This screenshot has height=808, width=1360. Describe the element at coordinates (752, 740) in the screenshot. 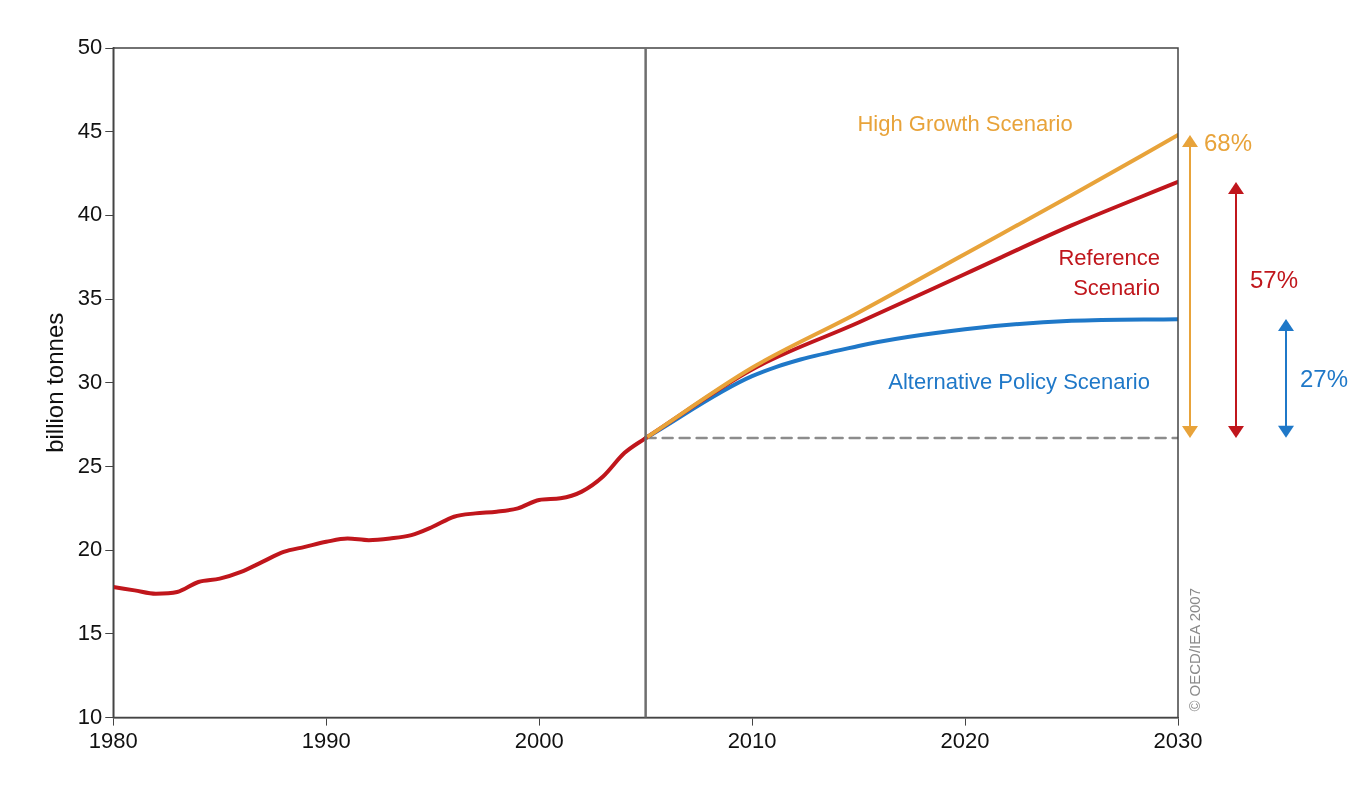

I see `x-tick-label: 2010` at that location.